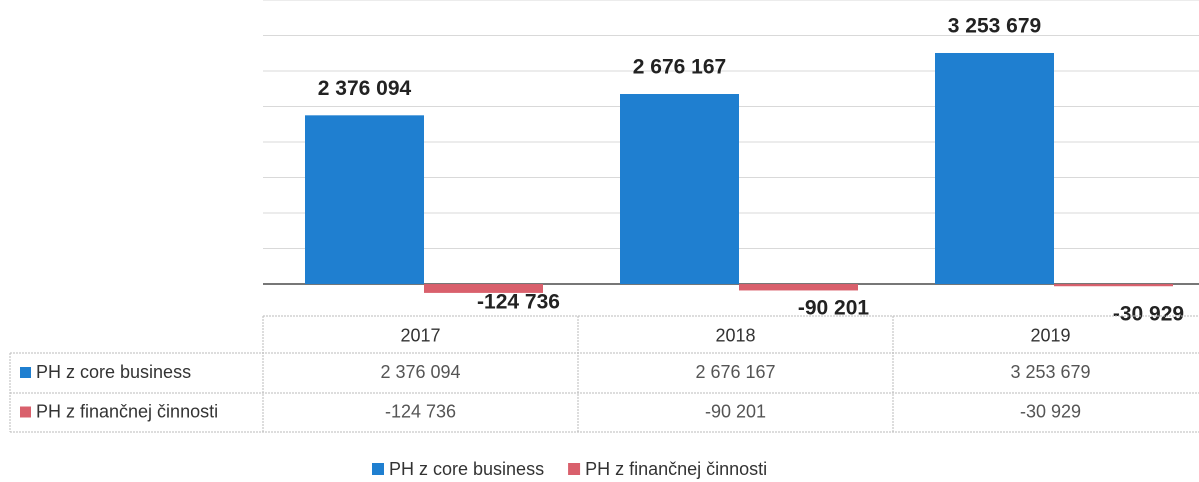 The height and width of the screenshot is (482, 1199). I want to click on legend-label: PH z finančnej činnosti, so click(676, 469).